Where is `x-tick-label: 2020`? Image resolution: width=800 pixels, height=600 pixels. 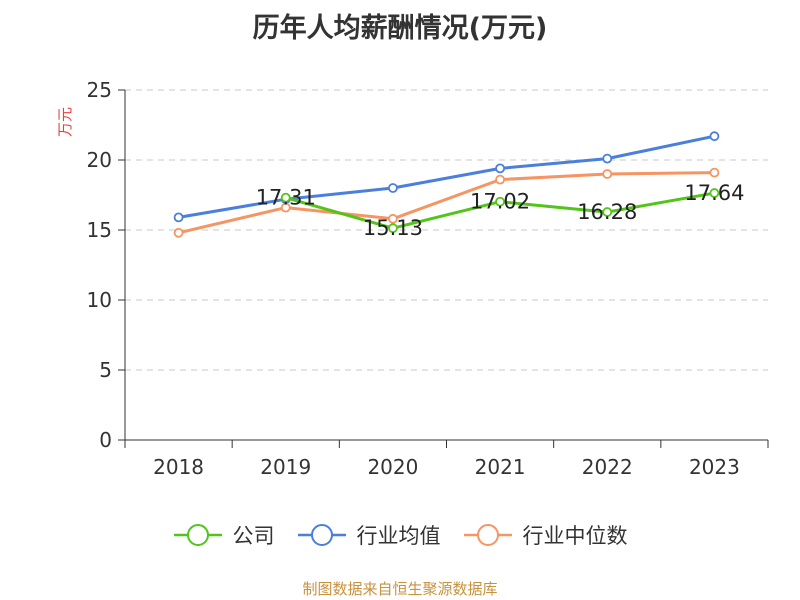
x-tick-label: 2020 is located at coordinates (392, 467).